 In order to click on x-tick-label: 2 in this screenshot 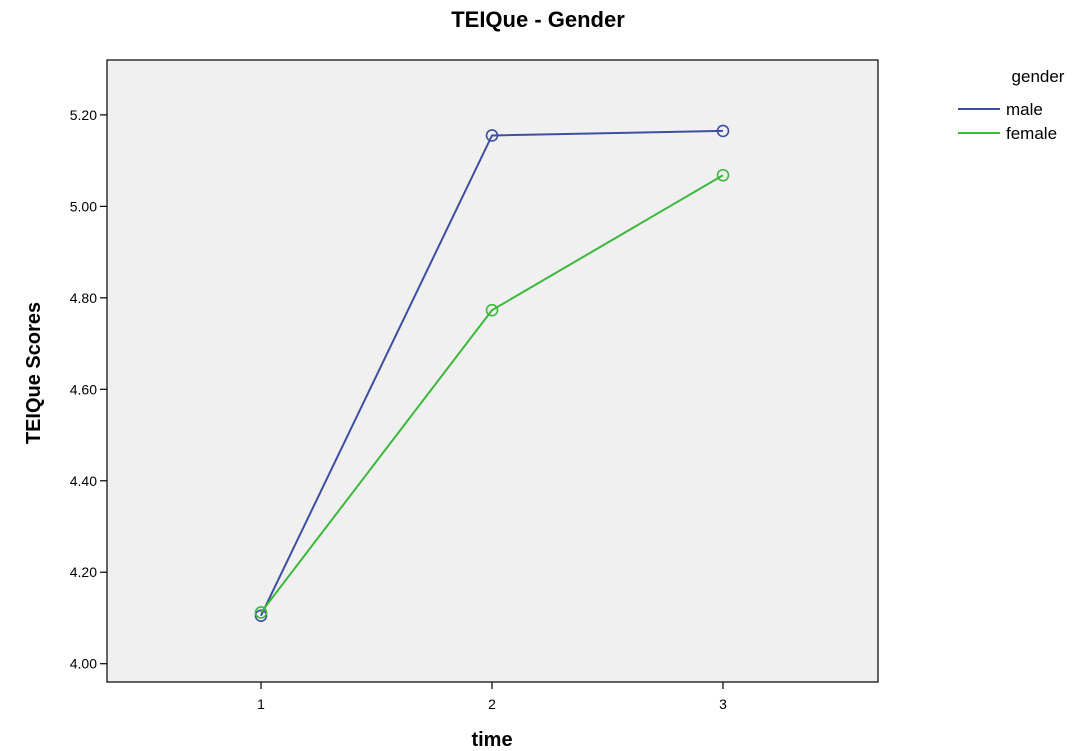, I will do `click(492, 704)`.